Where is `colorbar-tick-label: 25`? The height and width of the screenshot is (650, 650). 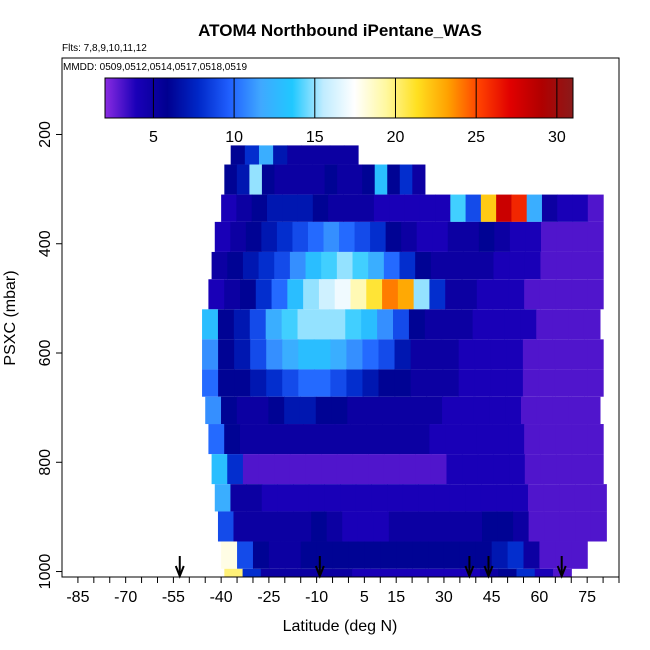
colorbar-tick-label: 25 is located at coordinates (476, 137).